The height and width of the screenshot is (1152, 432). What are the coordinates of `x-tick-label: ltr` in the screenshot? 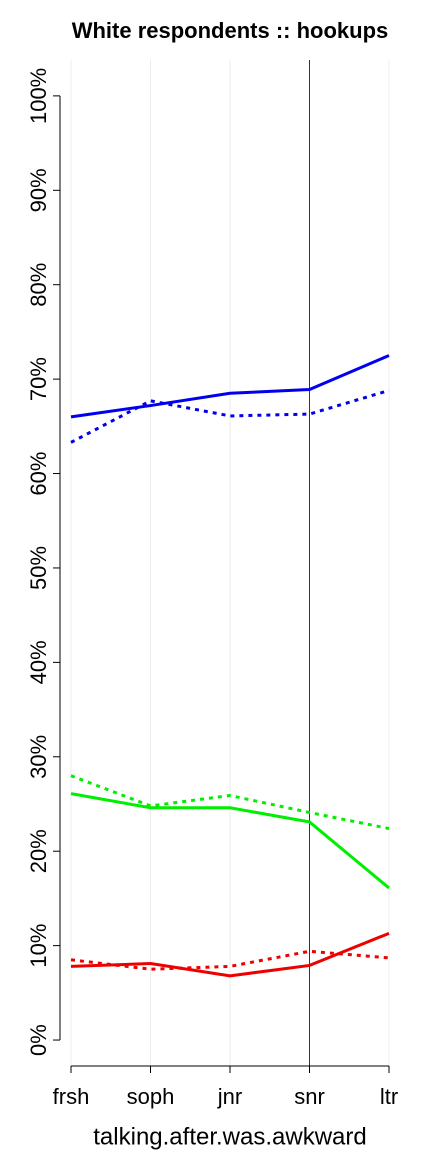 It's located at (389, 1096).